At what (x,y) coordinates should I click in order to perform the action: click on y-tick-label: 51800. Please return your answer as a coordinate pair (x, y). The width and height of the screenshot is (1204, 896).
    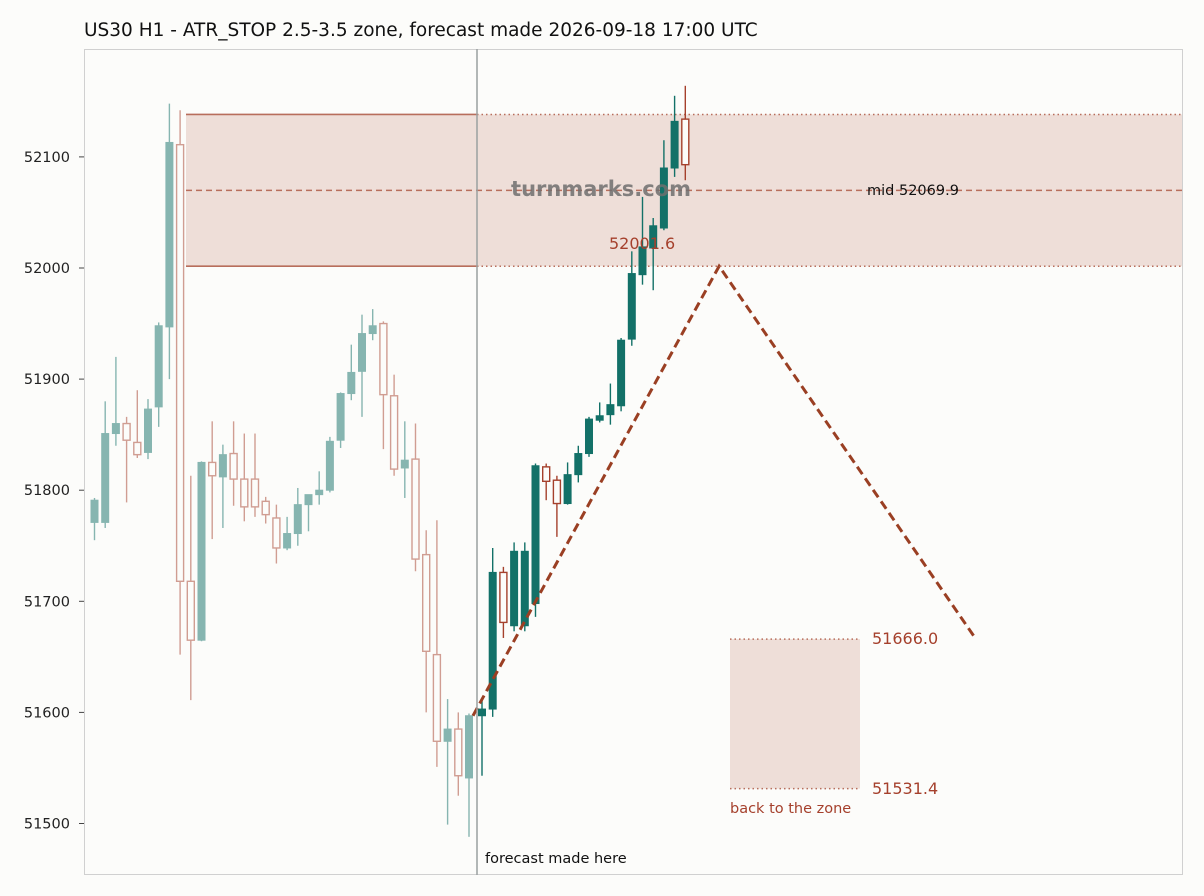
    Looking at the image, I should click on (47, 491).